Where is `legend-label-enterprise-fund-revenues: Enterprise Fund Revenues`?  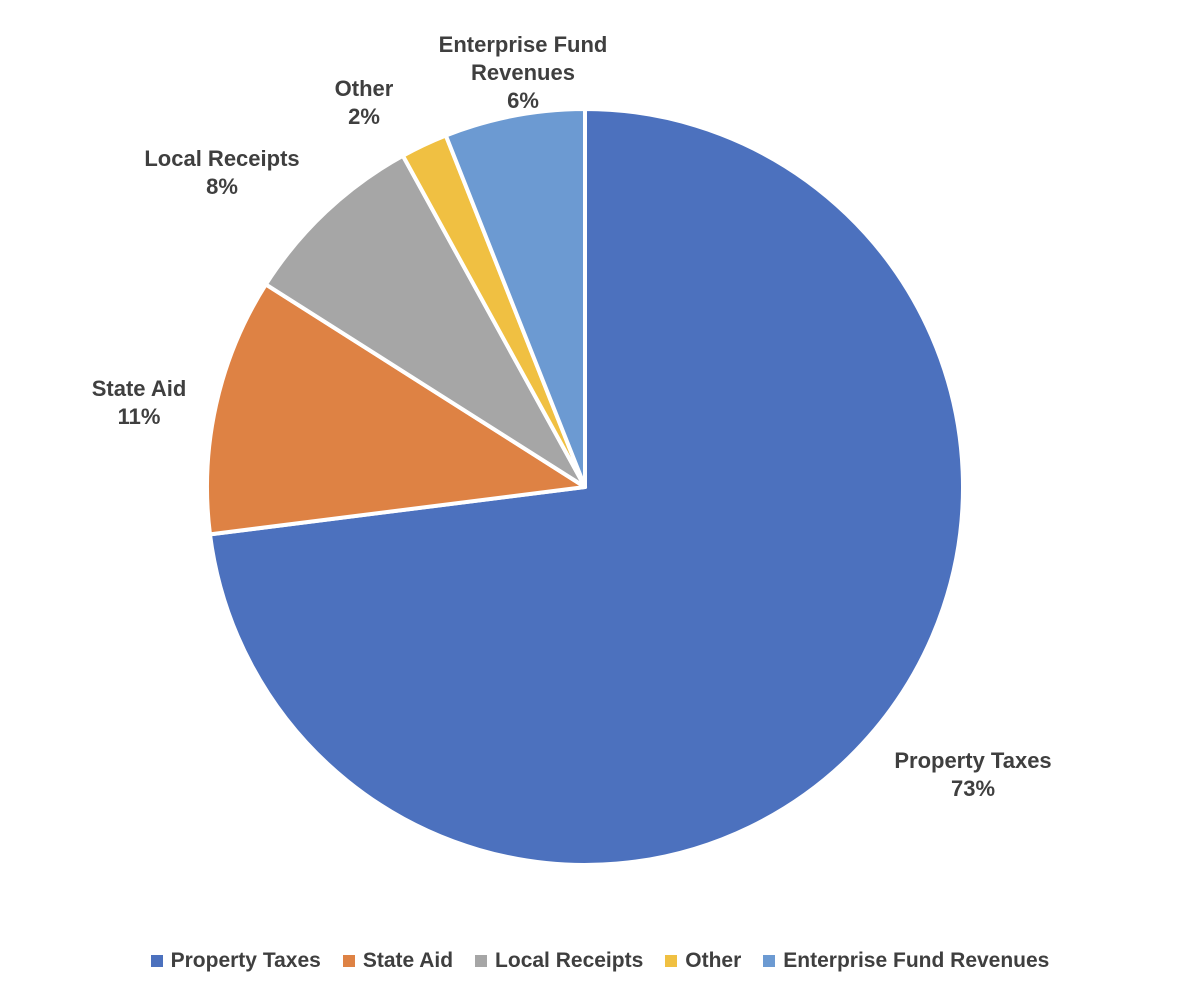
legend-label-enterprise-fund-revenues: Enterprise Fund Revenues is located at coordinates (916, 960).